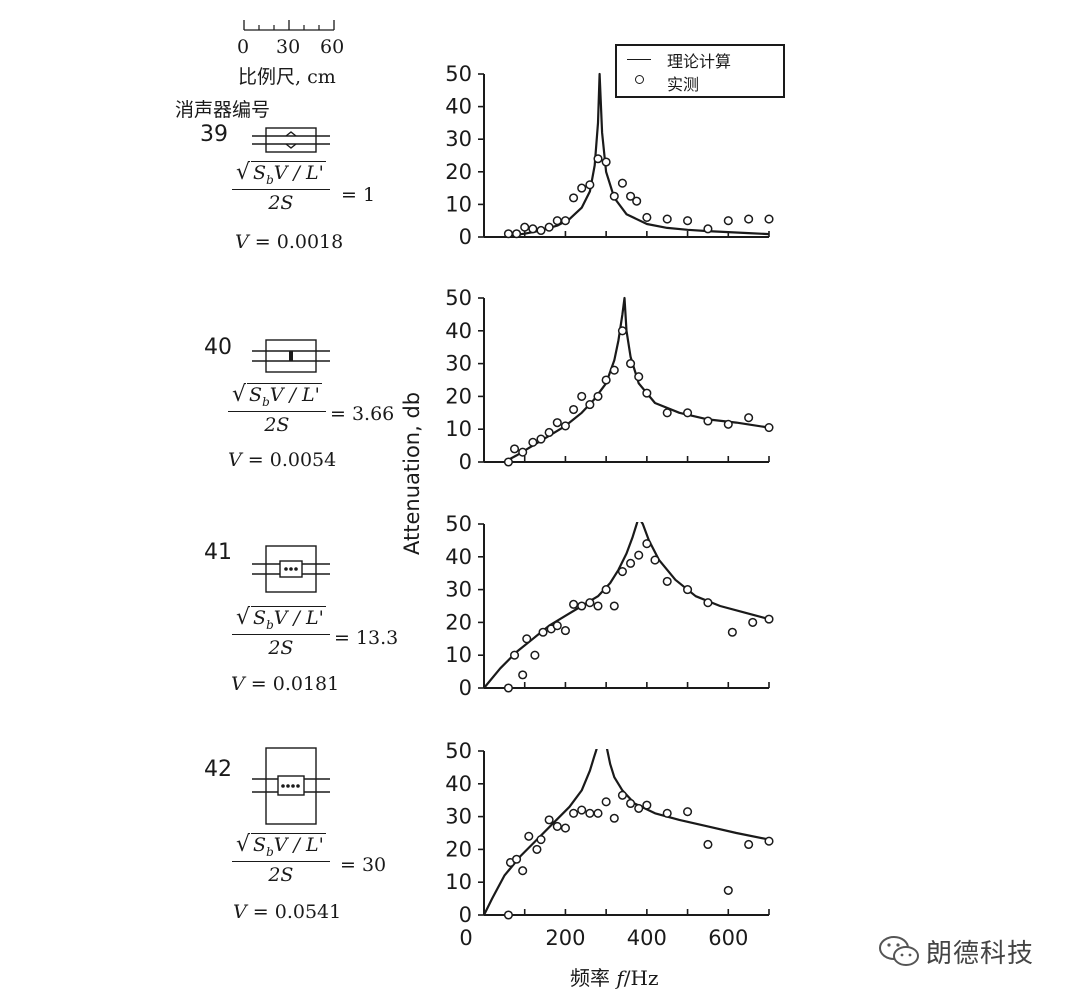 The height and width of the screenshot is (996, 1069). I want to click on scale-tick-60: 60, so click(332, 47).